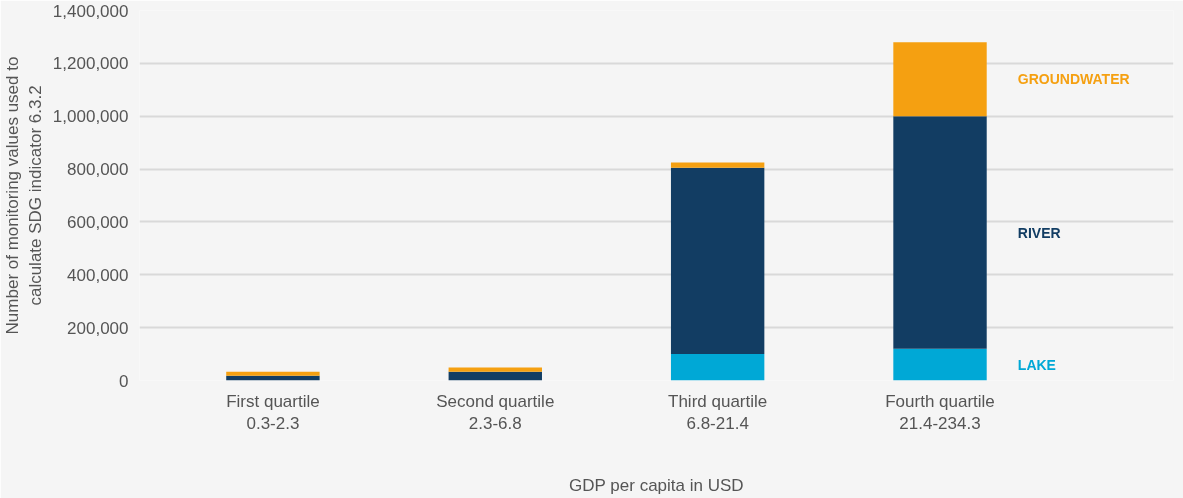 The height and width of the screenshot is (498, 1183). Describe the element at coordinates (1073, 79) in the screenshot. I see `text: GROUNDWATER` at that location.